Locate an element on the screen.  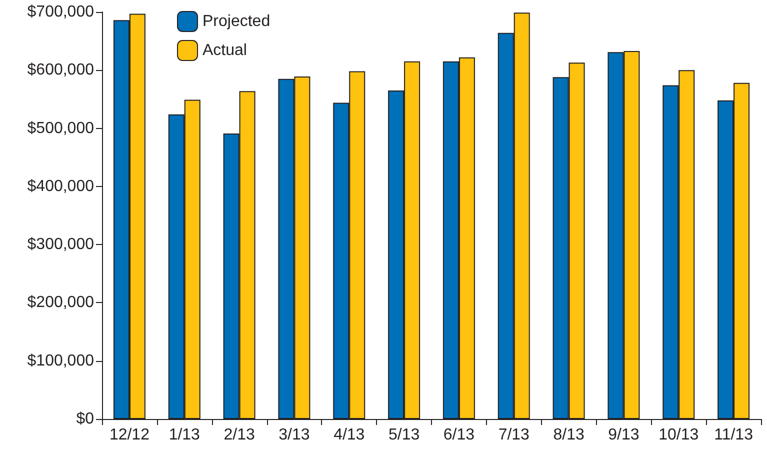
y-tick-label: $600,000 is located at coordinates (60, 70).